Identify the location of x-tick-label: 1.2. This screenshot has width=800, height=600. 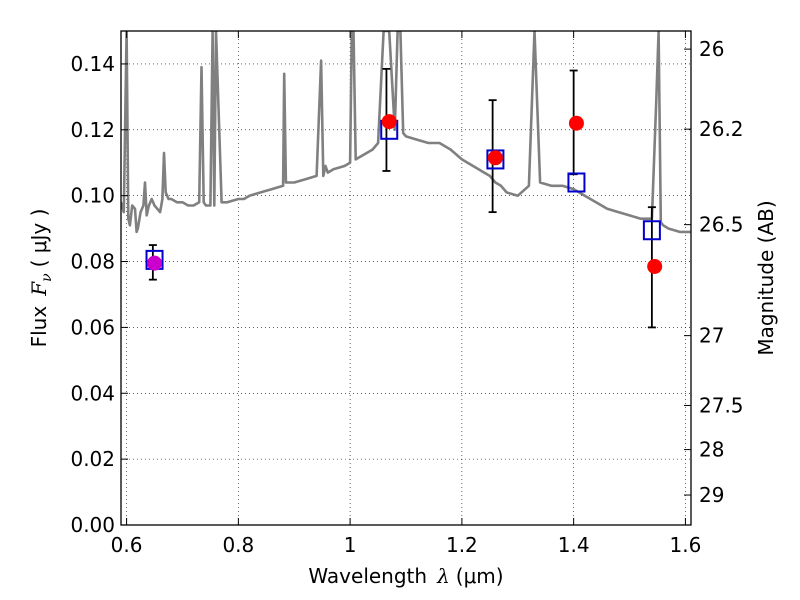
(462, 545).